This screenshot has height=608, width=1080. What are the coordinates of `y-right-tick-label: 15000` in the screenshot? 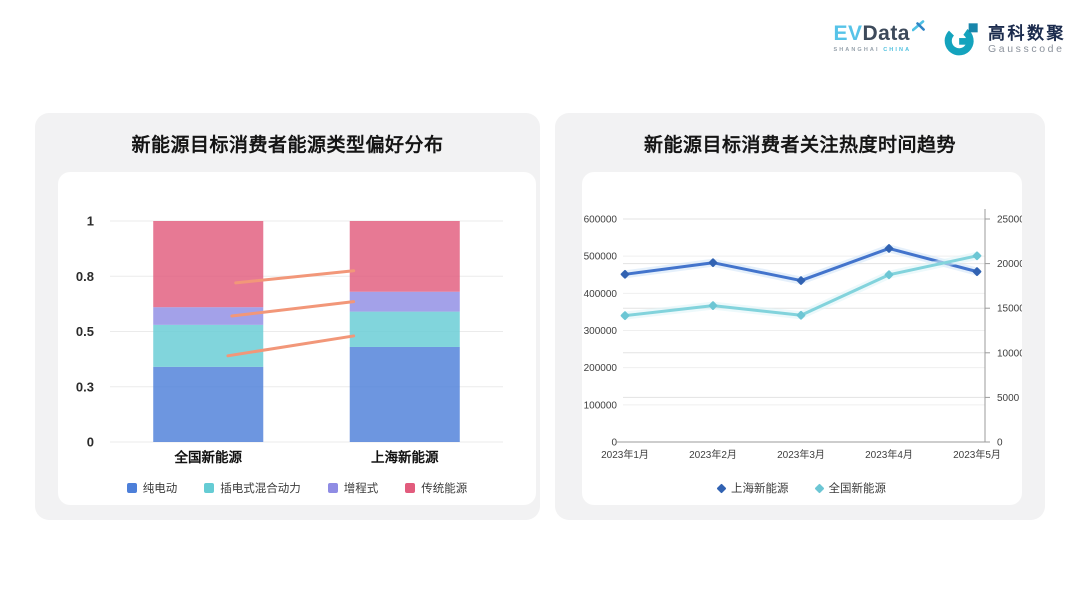 It's located at (1009, 309).